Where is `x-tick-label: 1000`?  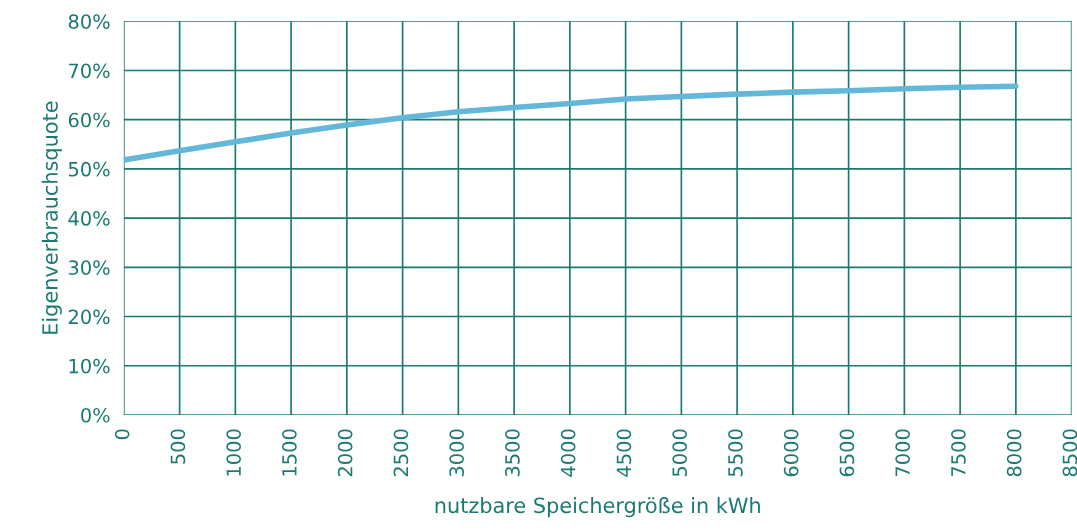 x-tick-label: 1000 is located at coordinates (233, 452).